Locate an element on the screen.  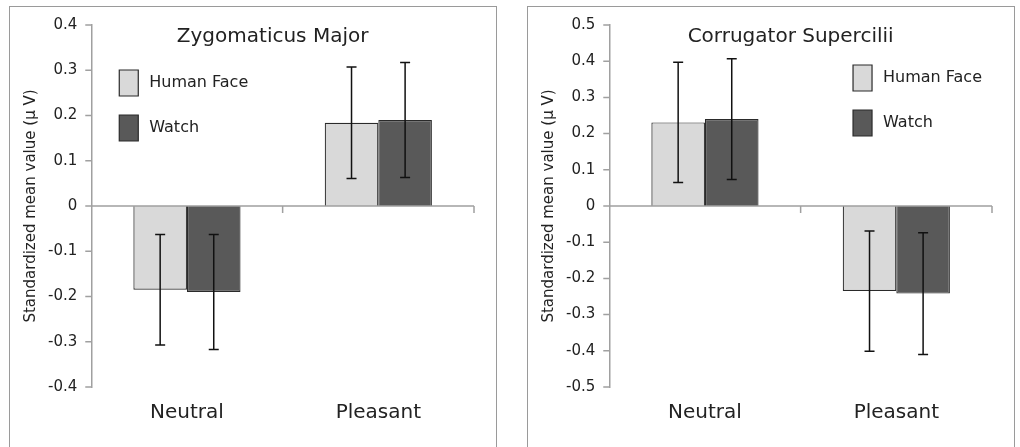
chart-title: Zygomaticus Major is located at coordinates (273, 35).